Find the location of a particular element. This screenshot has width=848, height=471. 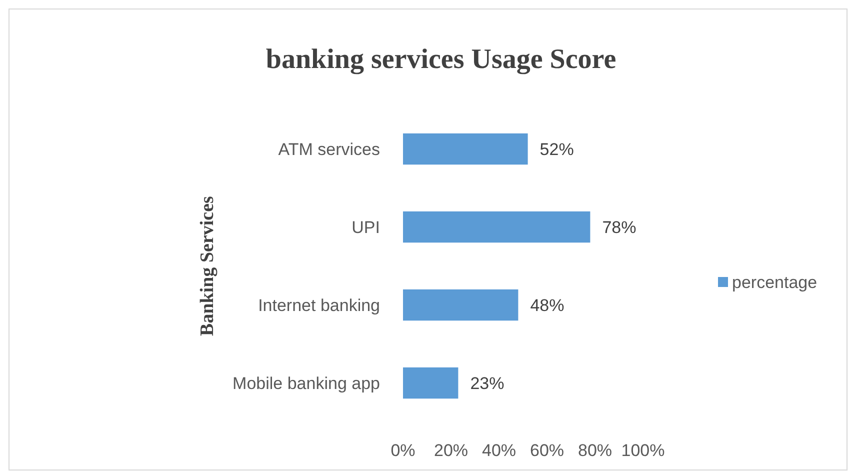

x-tick-label: 80% is located at coordinates (595, 450).